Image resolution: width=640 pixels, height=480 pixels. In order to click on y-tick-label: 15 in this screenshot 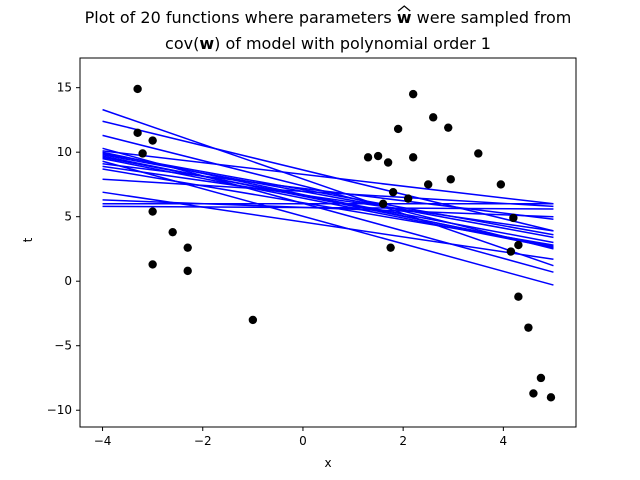, I will do `click(64, 88)`.